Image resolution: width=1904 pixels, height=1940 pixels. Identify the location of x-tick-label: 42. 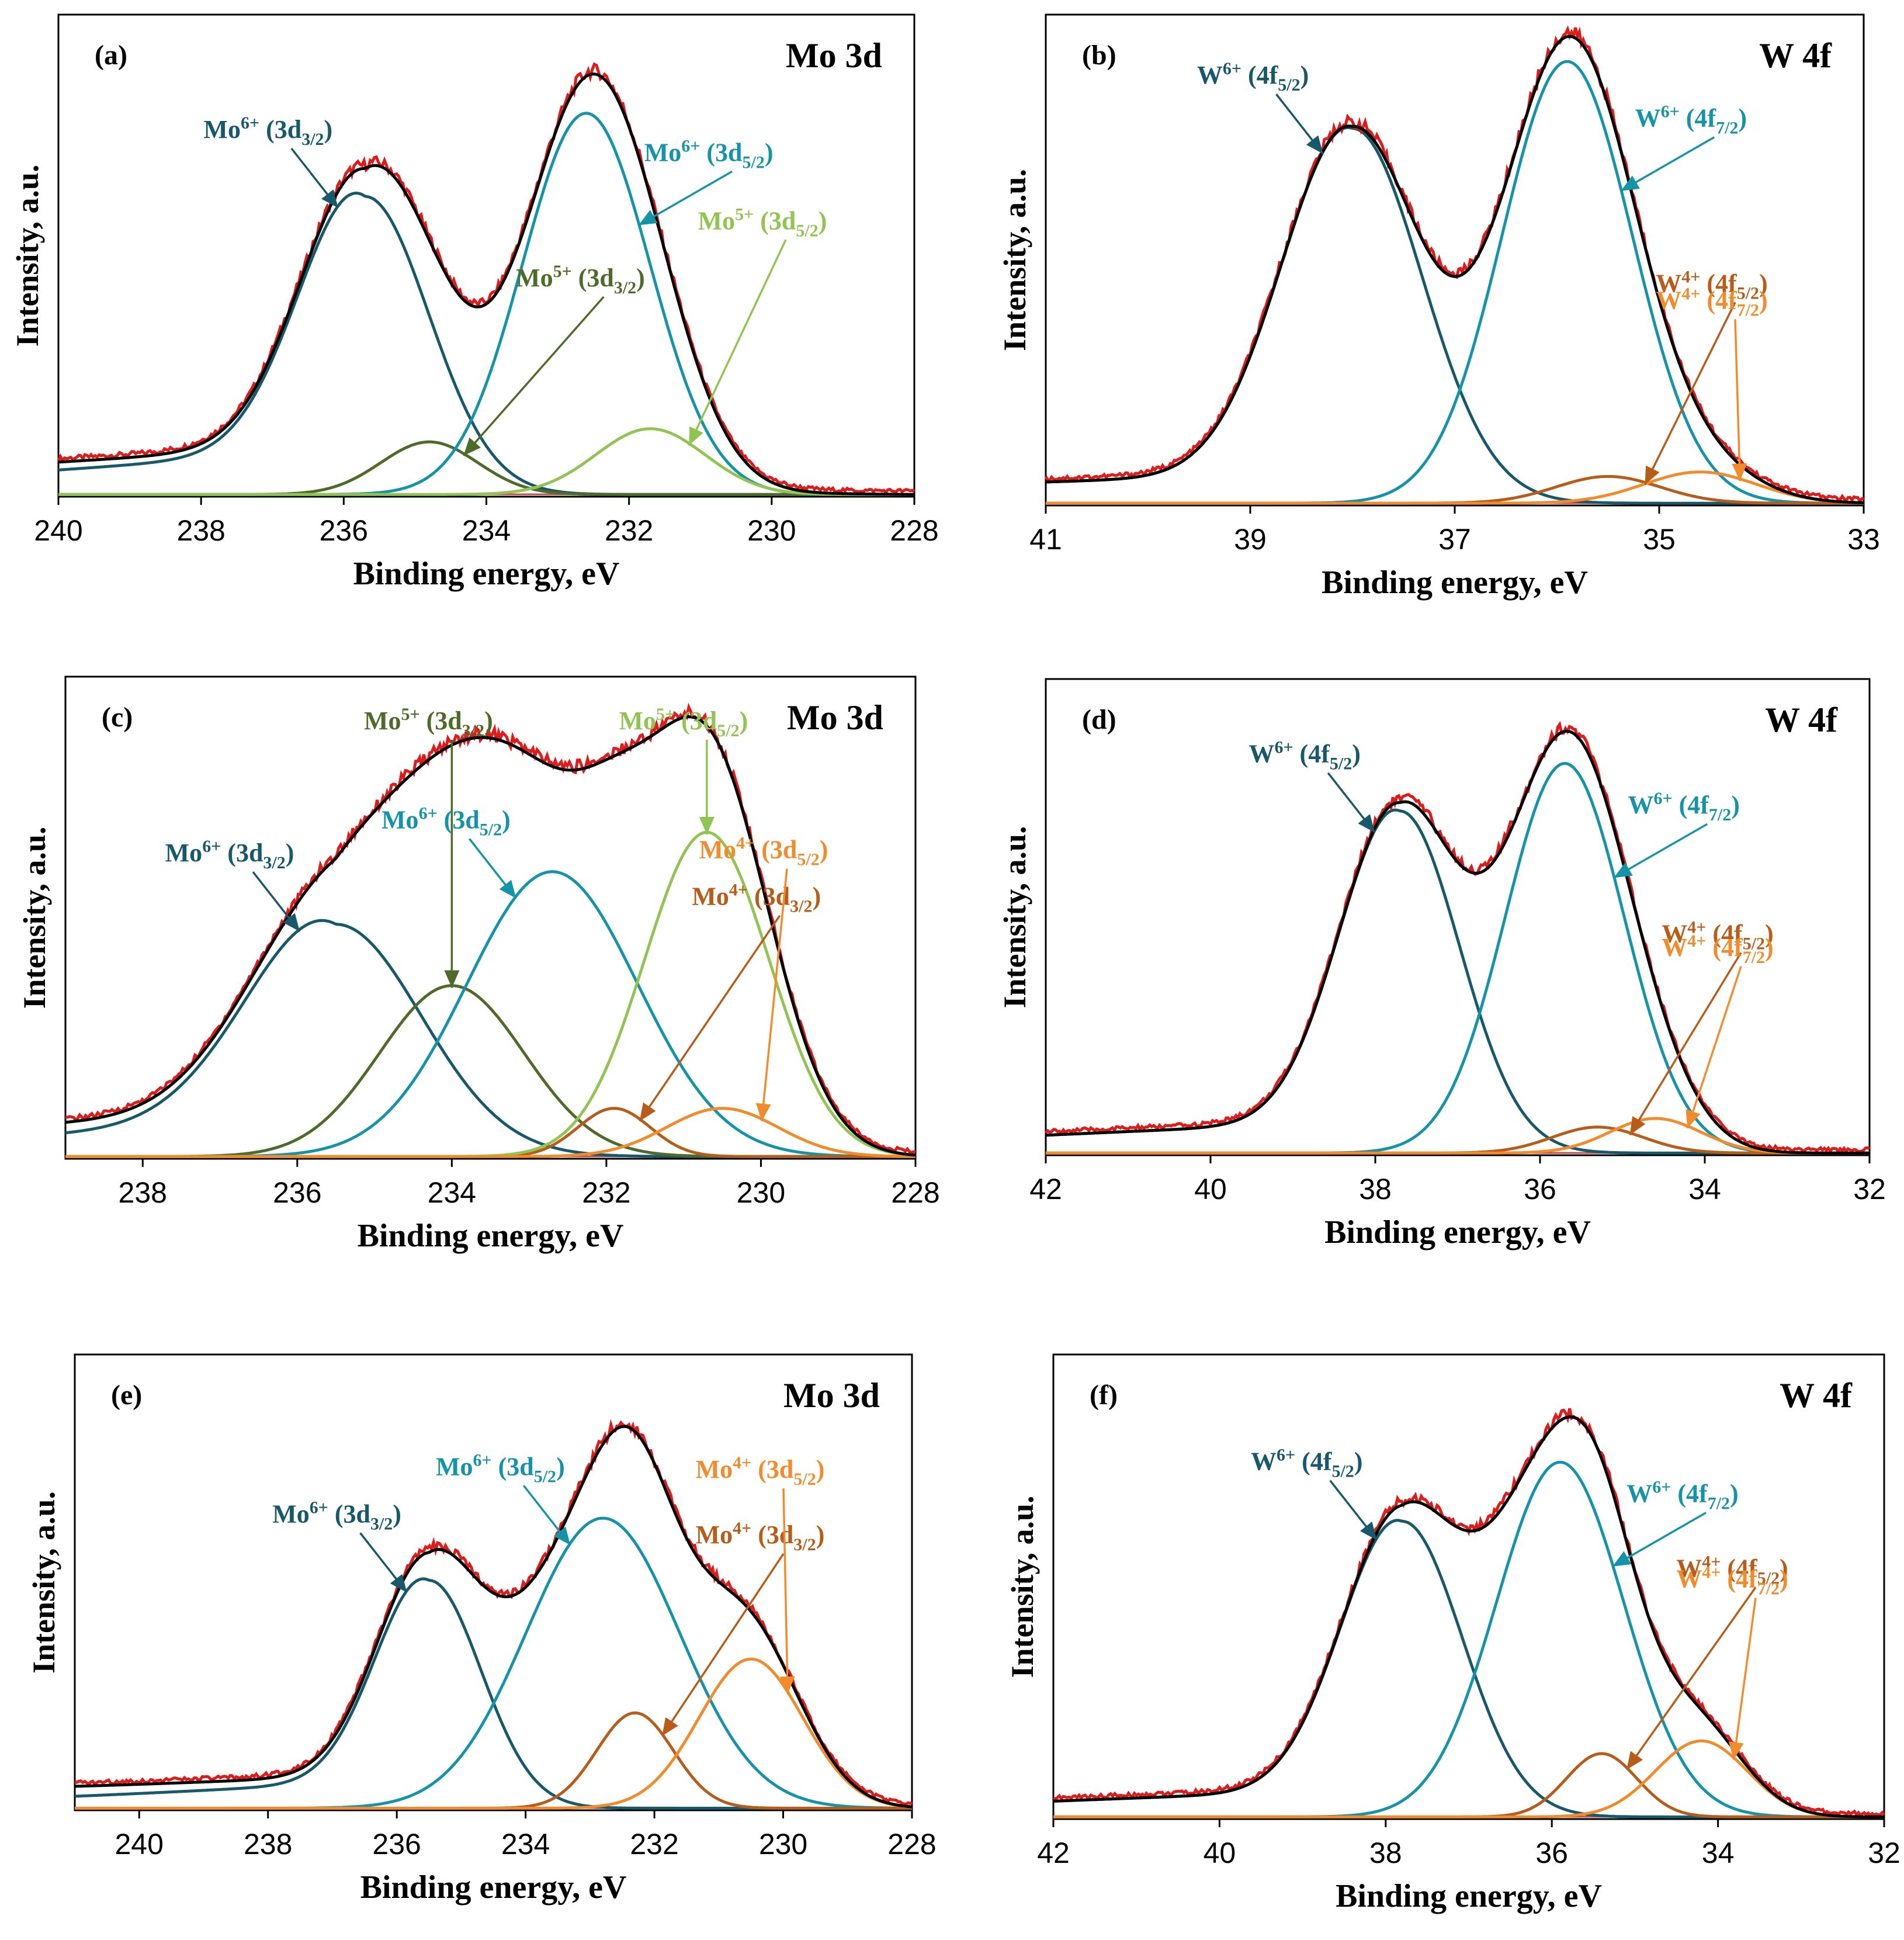
(1053, 1853).